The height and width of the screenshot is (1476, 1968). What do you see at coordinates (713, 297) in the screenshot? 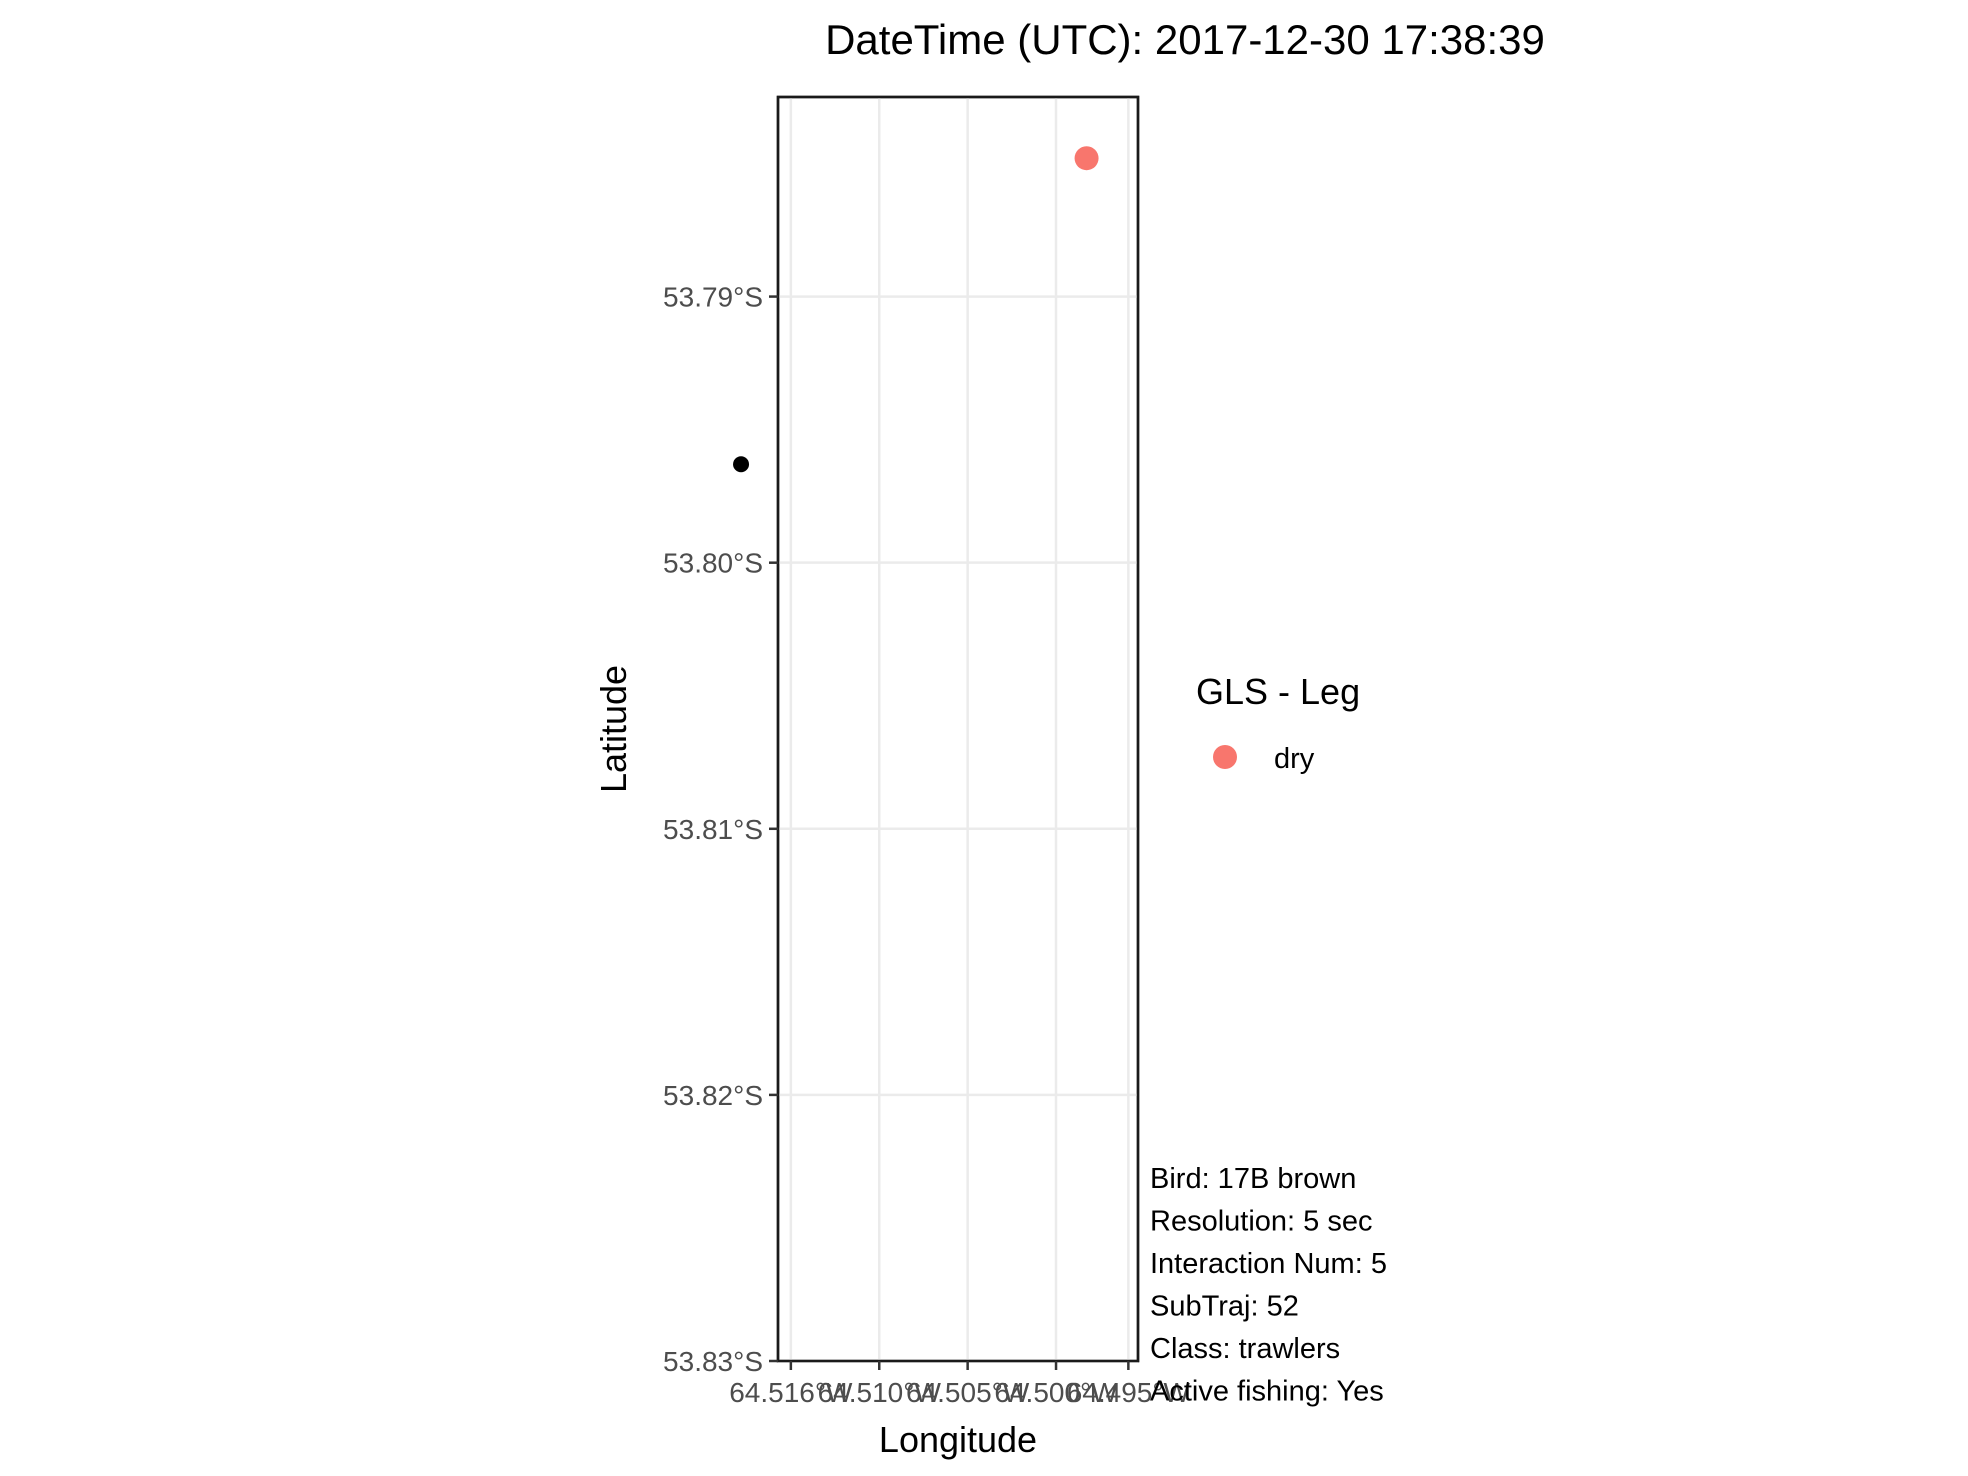
I see `y-tick-label: 53.79°S` at bounding box center [713, 297].